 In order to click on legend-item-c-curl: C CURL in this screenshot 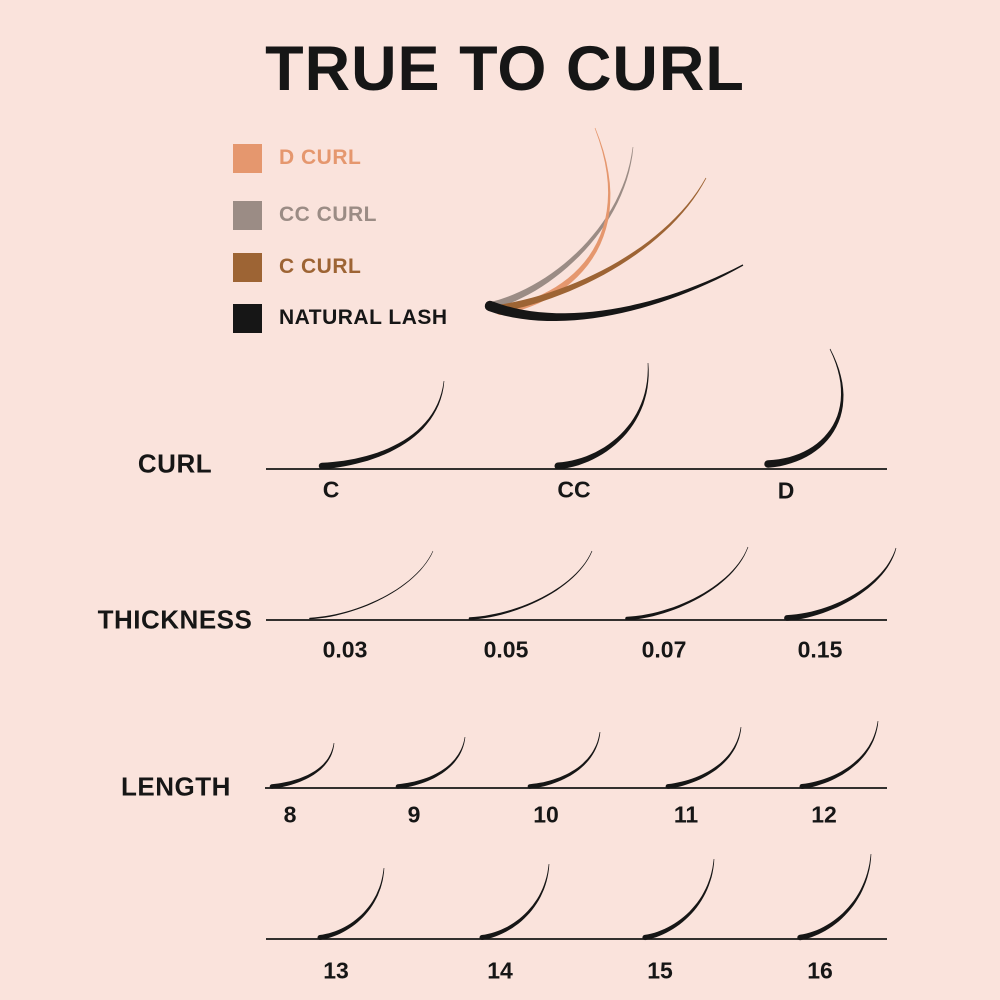, I will do `click(297, 267)`.